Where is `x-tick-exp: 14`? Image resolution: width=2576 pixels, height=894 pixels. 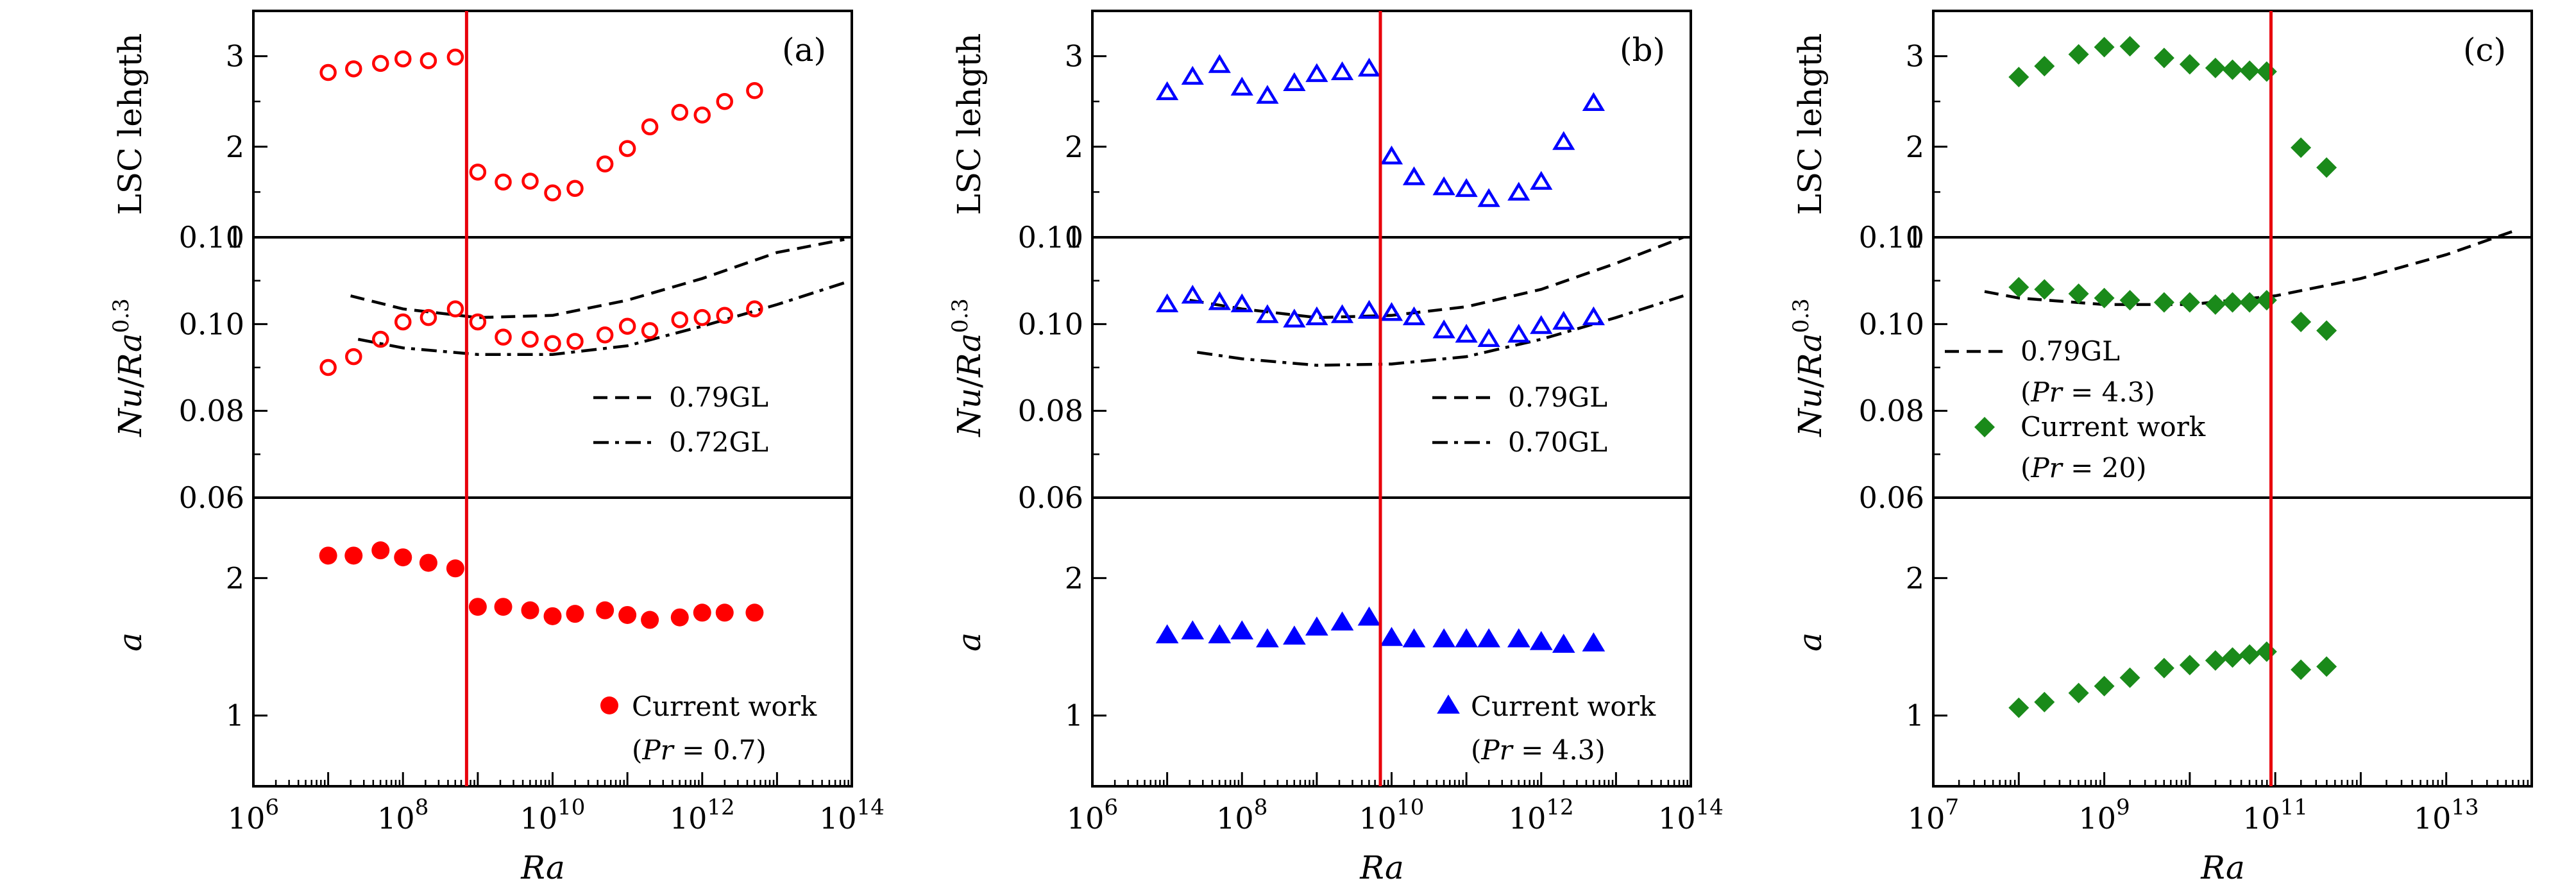 x-tick-exp: 14 is located at coordinates (871, 807).